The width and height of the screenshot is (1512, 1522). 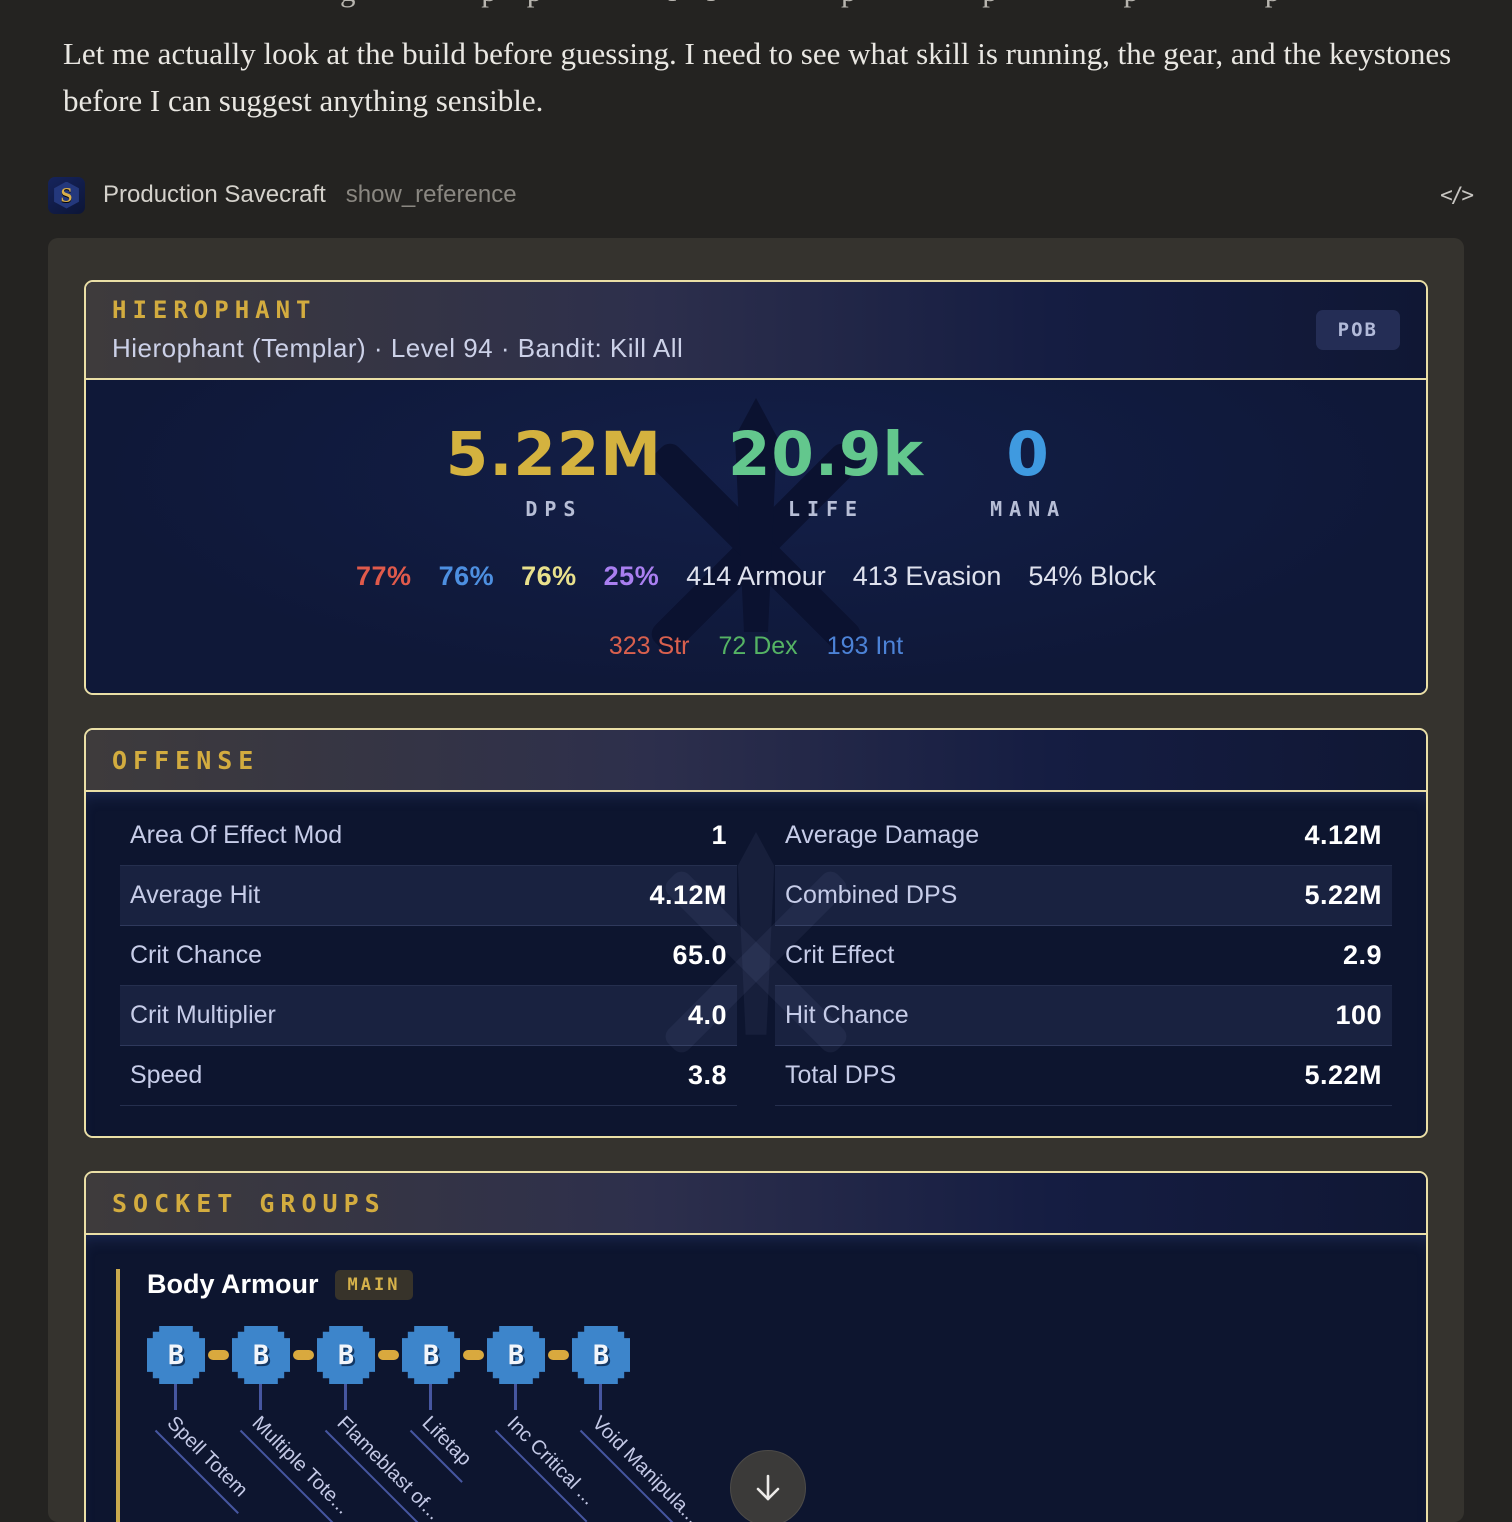 I want to click on table-row: Average Damage 4.12M, so click(x=1083, y=836).